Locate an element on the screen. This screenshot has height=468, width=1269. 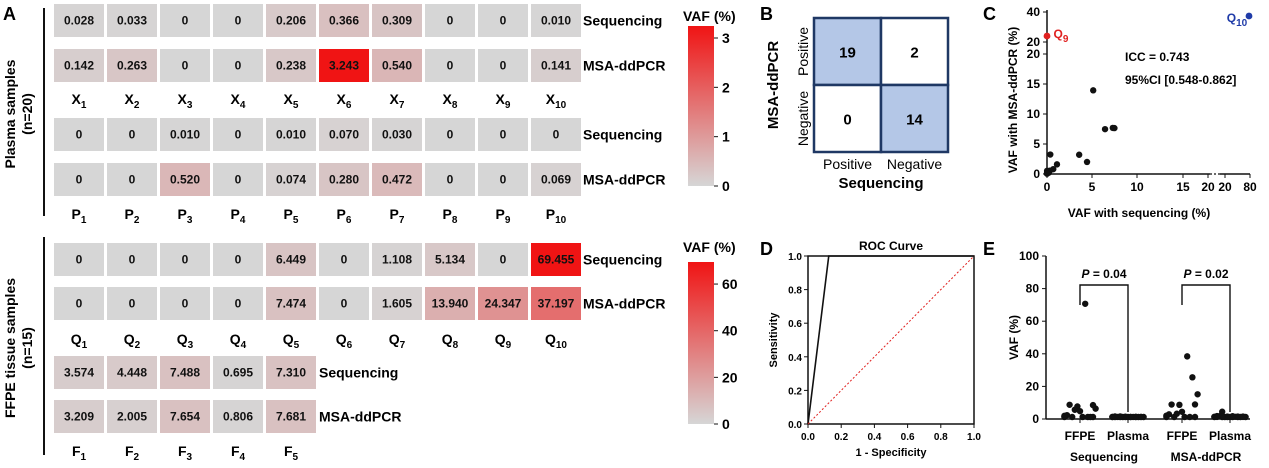
roc-y-tick-label: 0.8 is located at coordinates (795, 291).